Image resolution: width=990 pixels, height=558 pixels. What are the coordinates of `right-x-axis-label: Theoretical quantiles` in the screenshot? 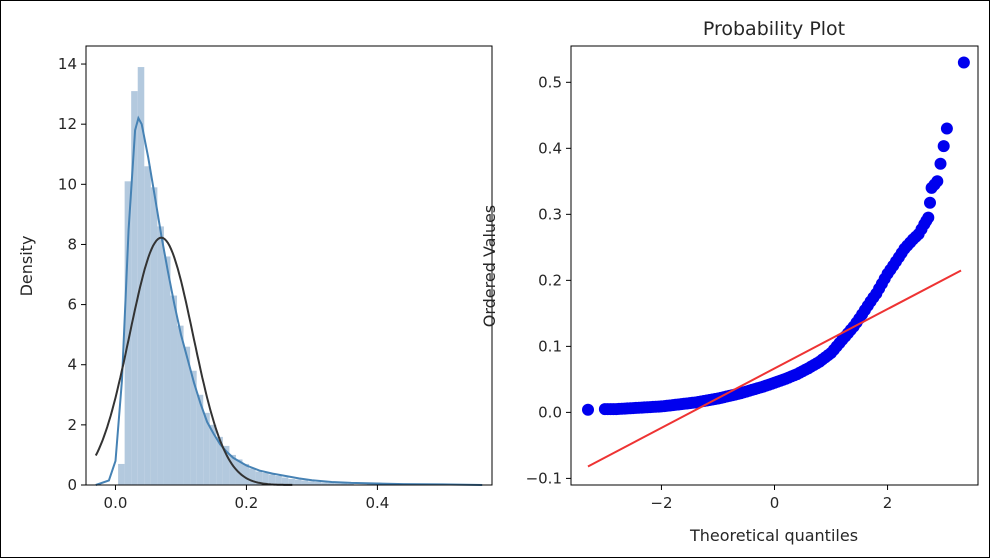 It's located at (773, 535).